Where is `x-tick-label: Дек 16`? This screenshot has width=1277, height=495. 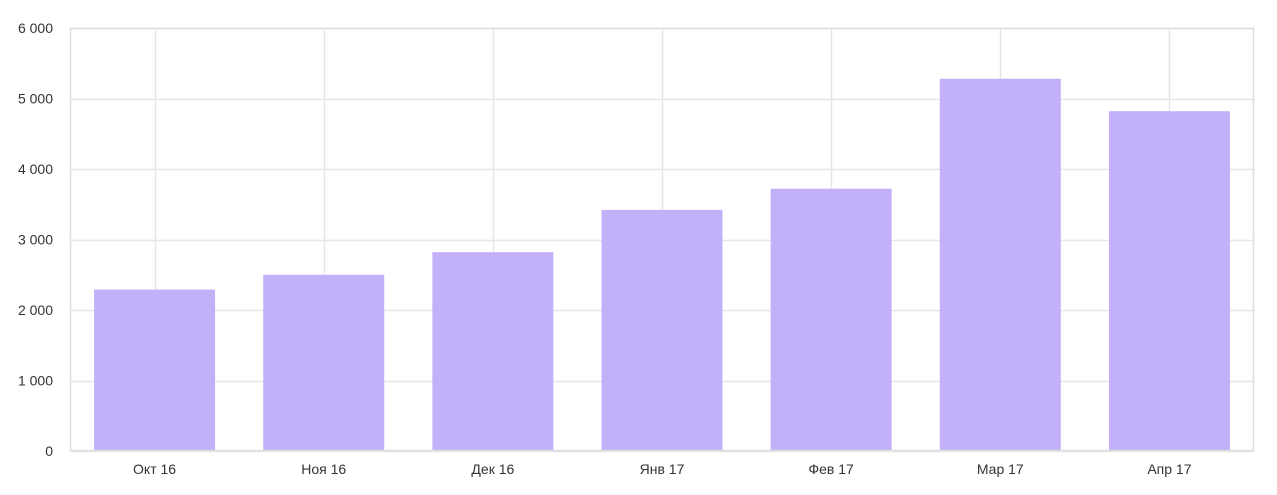 x-tick-label: Дек 16 is located at coordinates (492, 469).